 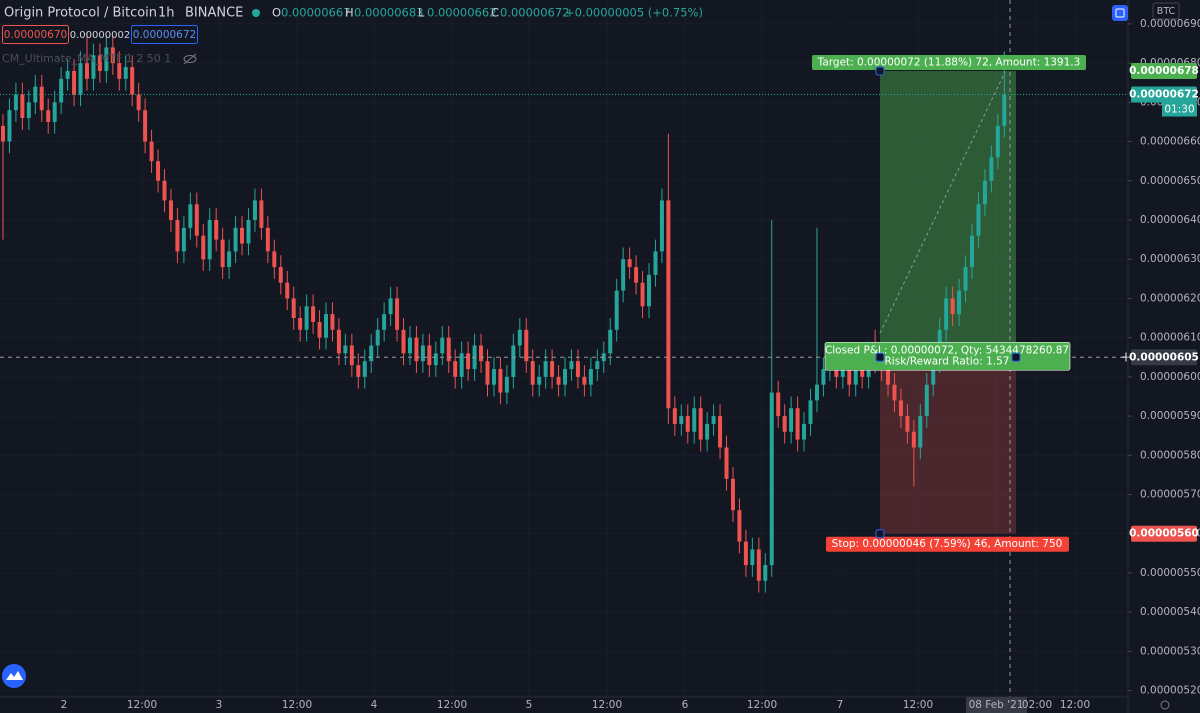 I want to click on buy-button, so click(x=164, y=34).